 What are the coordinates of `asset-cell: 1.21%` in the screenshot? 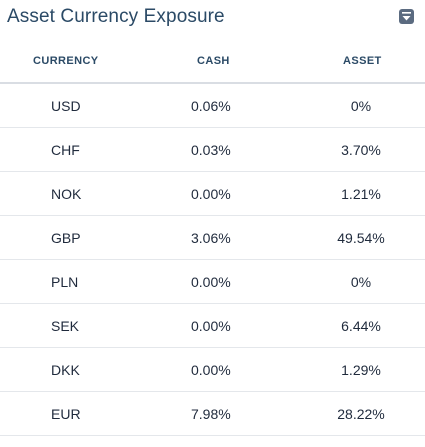 It's located at (361, 193).